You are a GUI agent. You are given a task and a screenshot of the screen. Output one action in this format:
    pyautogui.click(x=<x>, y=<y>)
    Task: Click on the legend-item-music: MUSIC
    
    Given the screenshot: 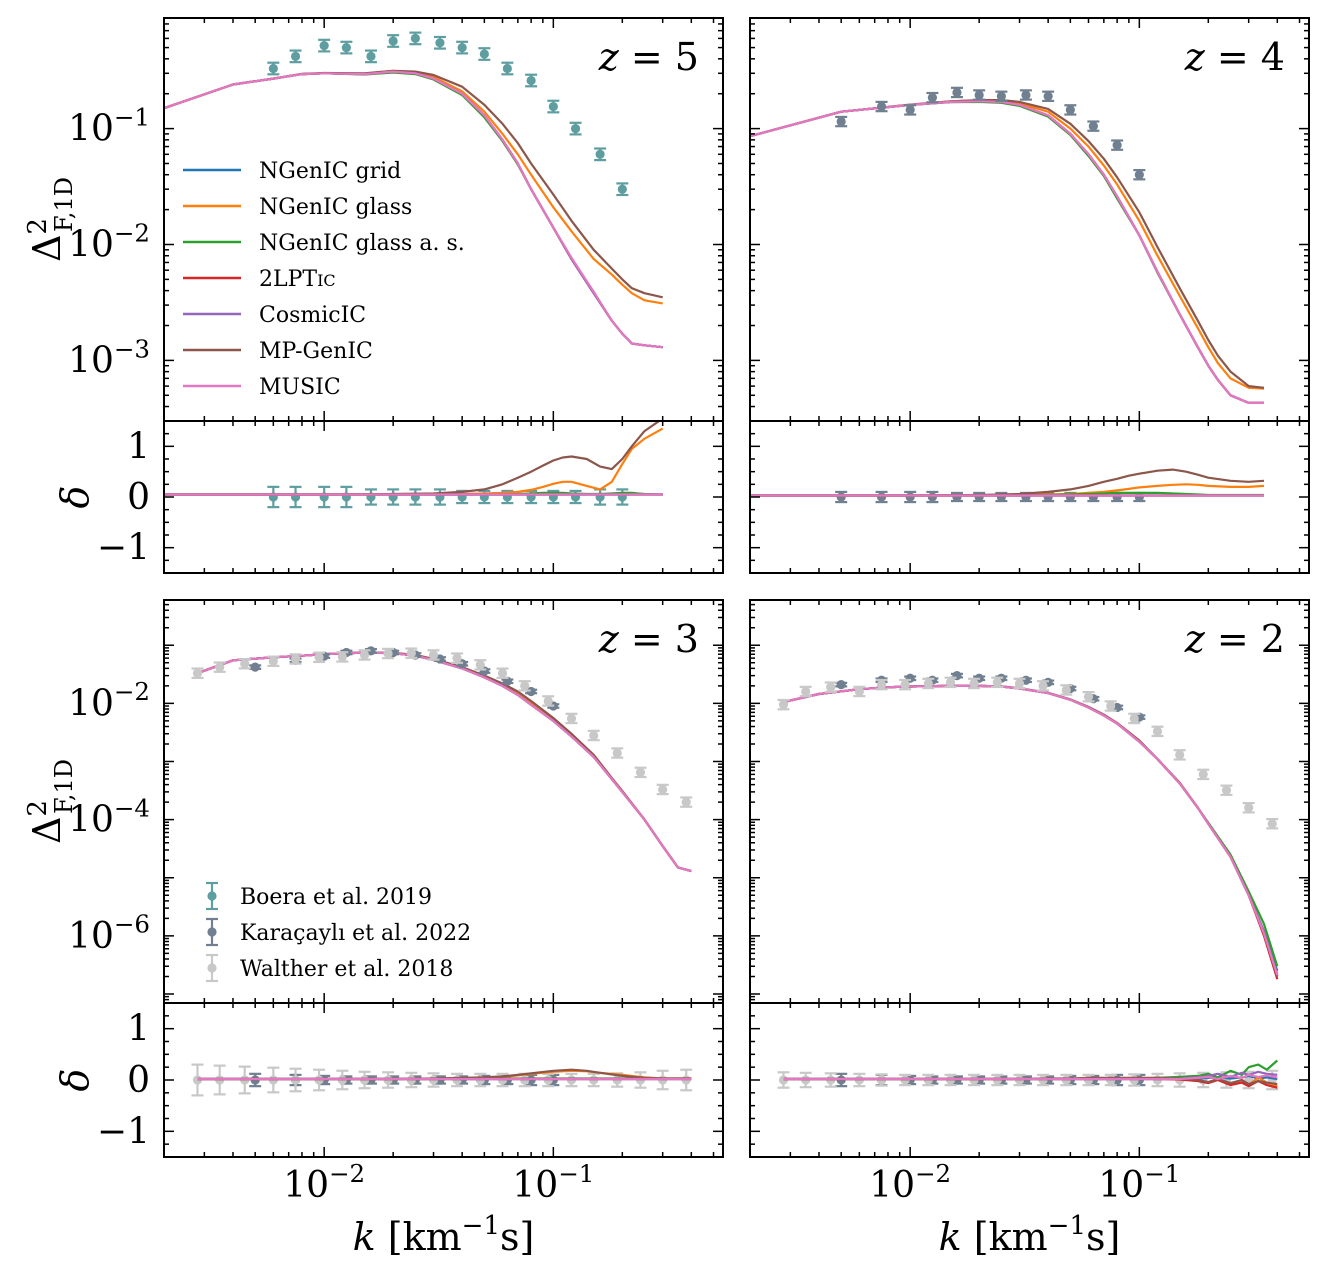 What is the action you would take?
    pyautogui.click(x=262, y=387)
    